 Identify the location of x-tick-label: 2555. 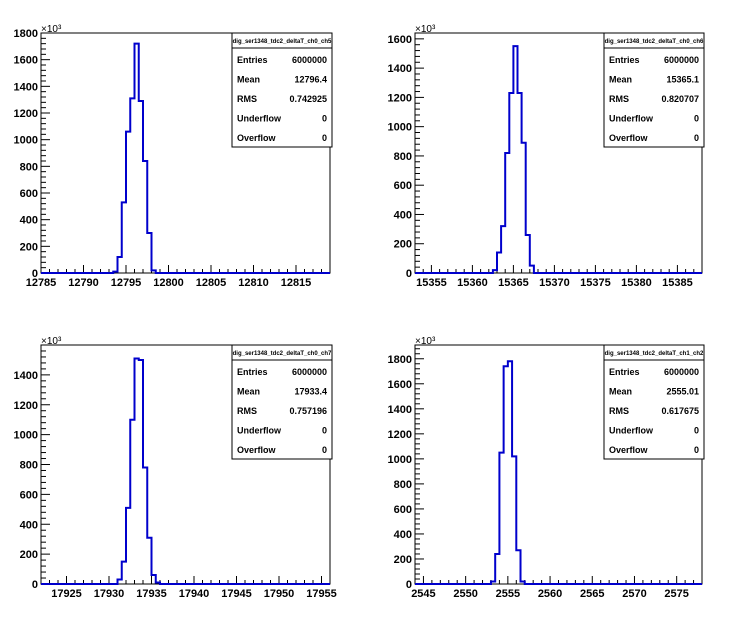
(508, 594).